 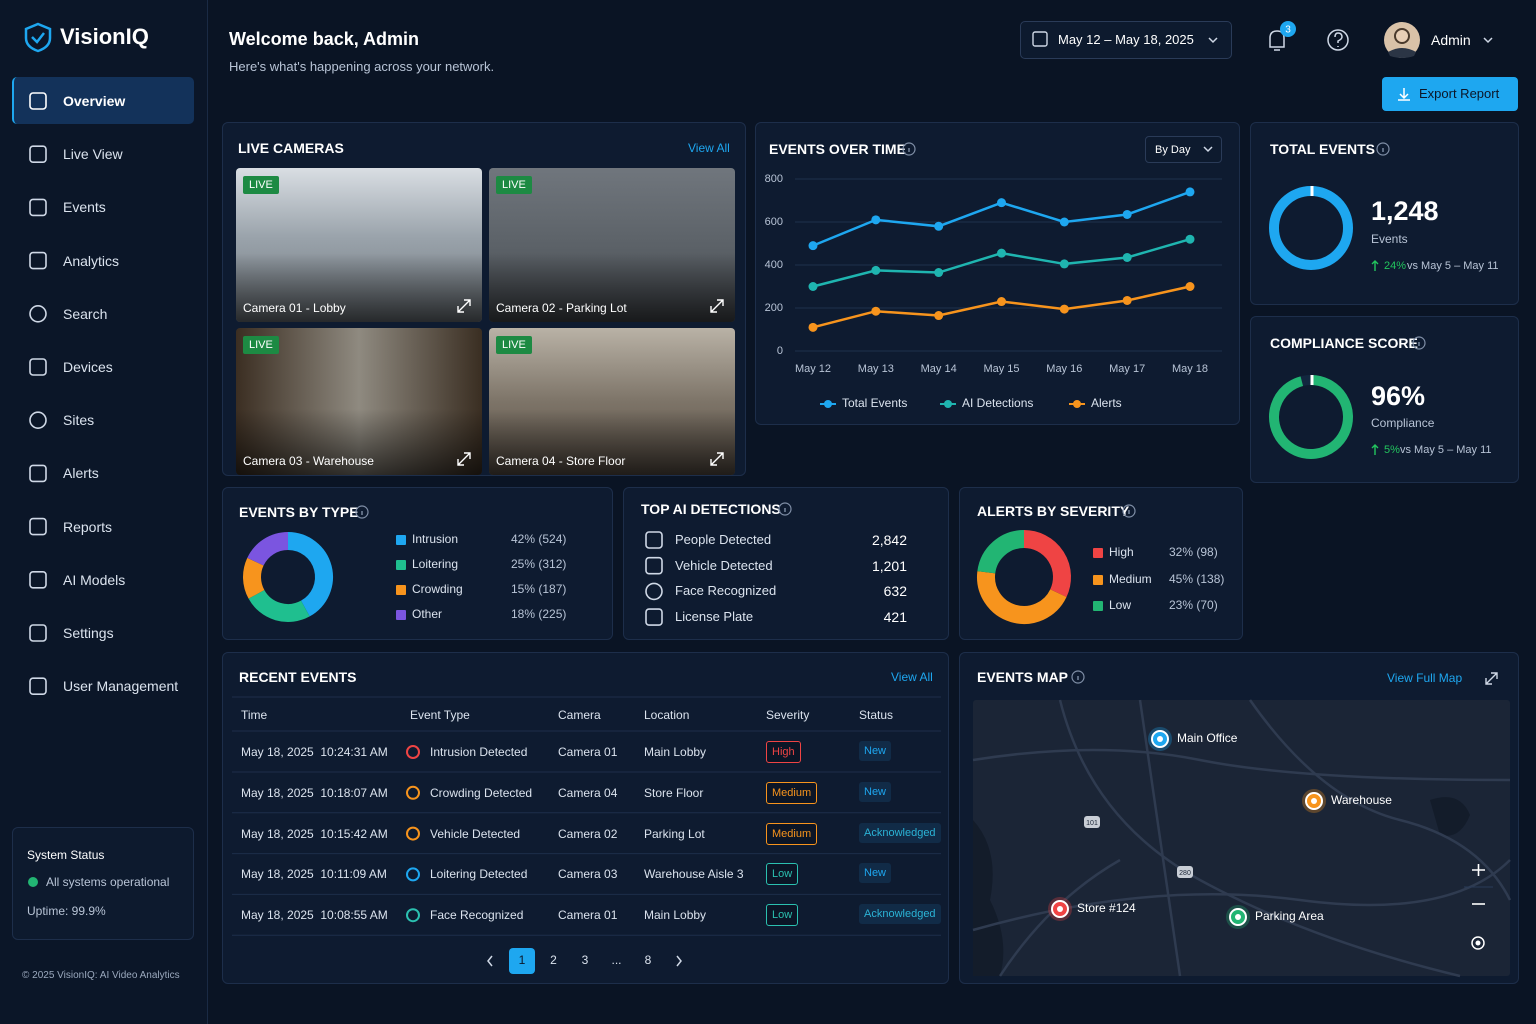 What do you see at coordinates (1405, 211) in the screenshot?
I see `kpi-value: 1,248` at bounding box center [1405, 211].